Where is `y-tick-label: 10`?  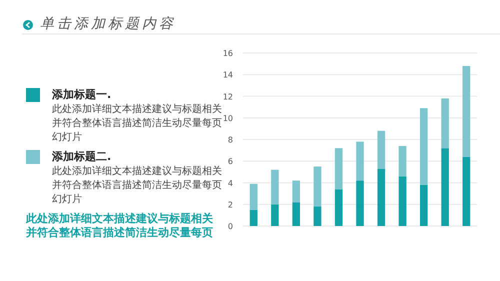
y-tick-label: 10 is located at coordinates (227, 118).